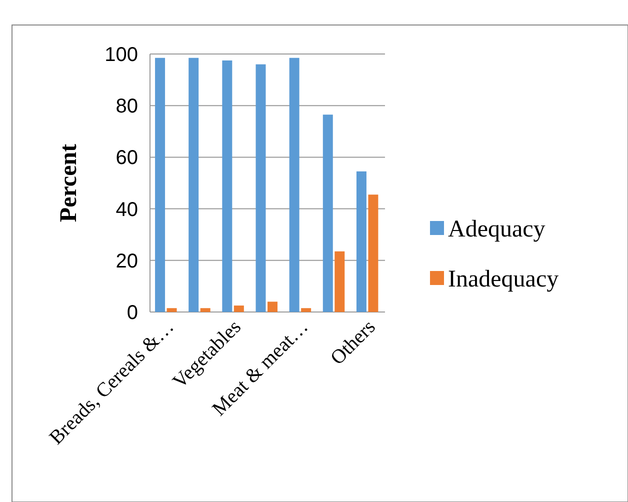  What do you see at coordinates (69, 183) in the screenshot?
I see `y-axis-title: Percent` at bounding box center [69, 183].